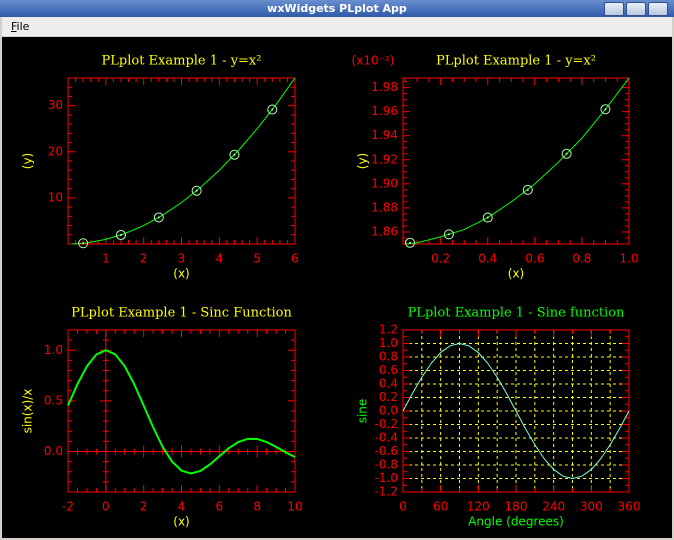  What do you see at coordinates (55, 105) in the screenshot?
I see `y-tick-label: 30` at bounding box center [55, 105].